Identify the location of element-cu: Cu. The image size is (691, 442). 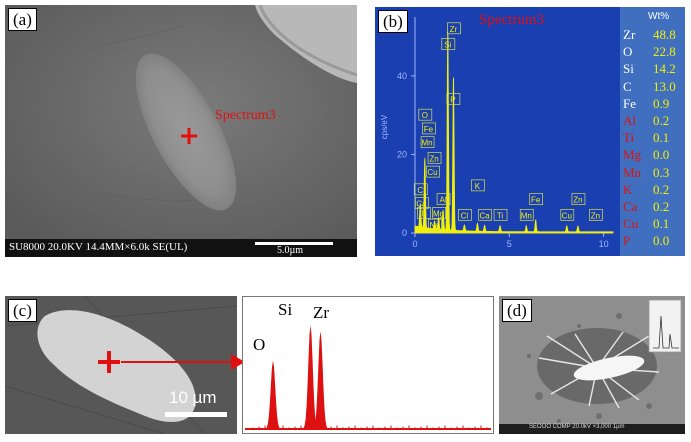
(631, 224).